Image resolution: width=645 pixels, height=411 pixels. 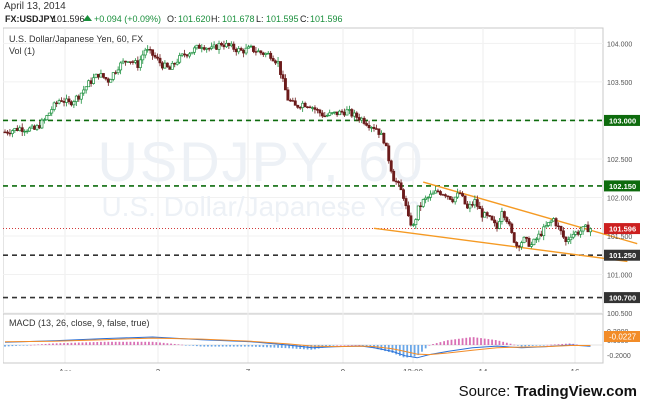 What do you see at coordinates (622, 209) in the screenshot?
I see `price-badges: 103.000 102.150 101.250 100.700 101.596` at bounding box center [622, 209].